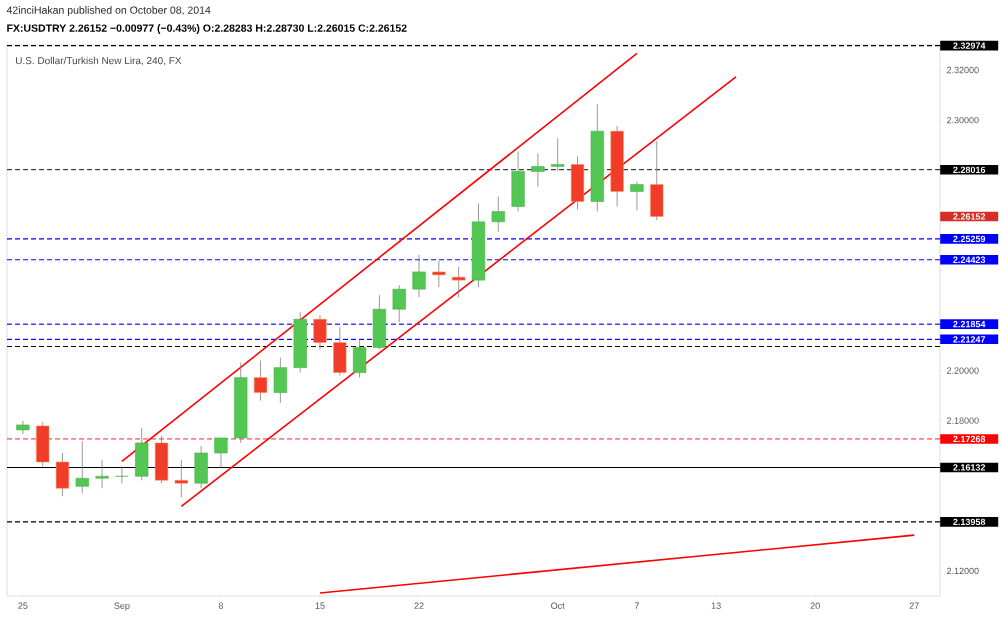 The width and height of the screenshot is (1002, 624). What do you see at coordinates (969, 324) in the screenshot?
I see `ref-line-label: 2.21854` at bounding box center [969, 324].